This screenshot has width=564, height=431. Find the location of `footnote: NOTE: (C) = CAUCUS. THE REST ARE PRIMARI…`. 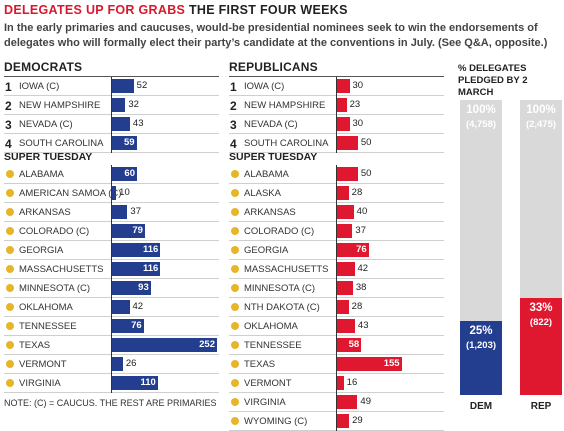

footnote: NOTE: (C) = CAUCUS. THE REST ARE PRIMARI… is located at coordinates (110, 403).